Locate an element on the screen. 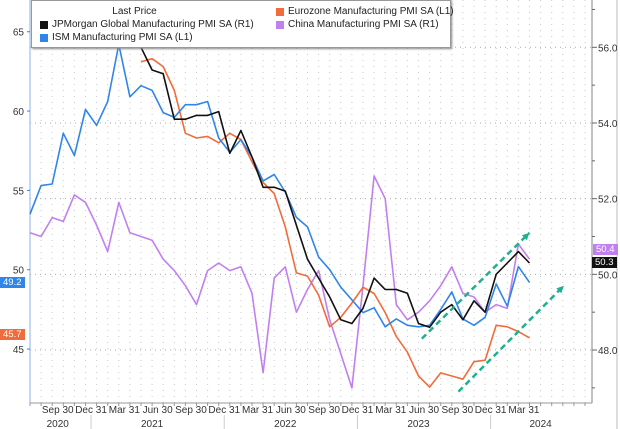 The image size is (620, 429). left-tick-label: 55 is located at coordinates (19, 191).